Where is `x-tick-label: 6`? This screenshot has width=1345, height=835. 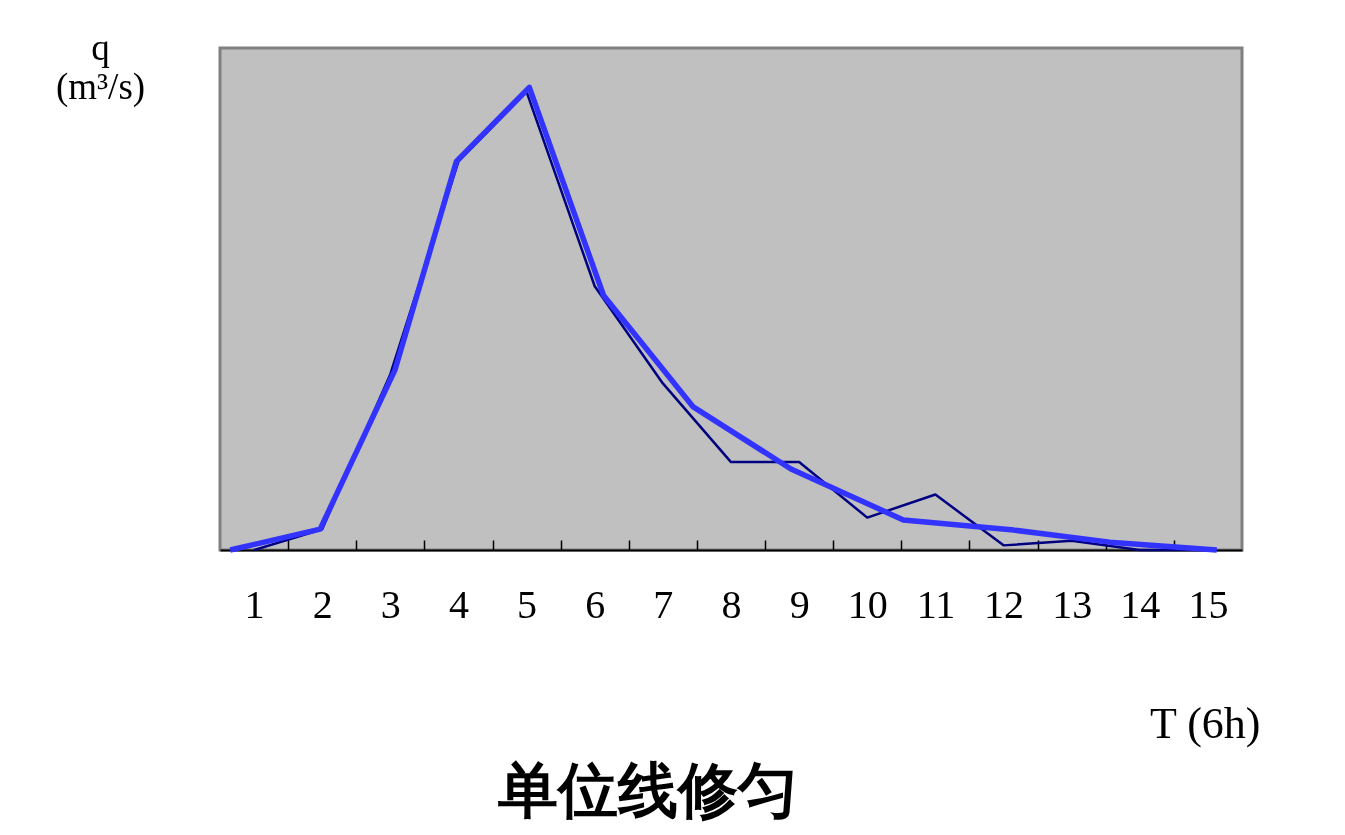 x-tick-label: 6 is located at coordinates (595, 604).